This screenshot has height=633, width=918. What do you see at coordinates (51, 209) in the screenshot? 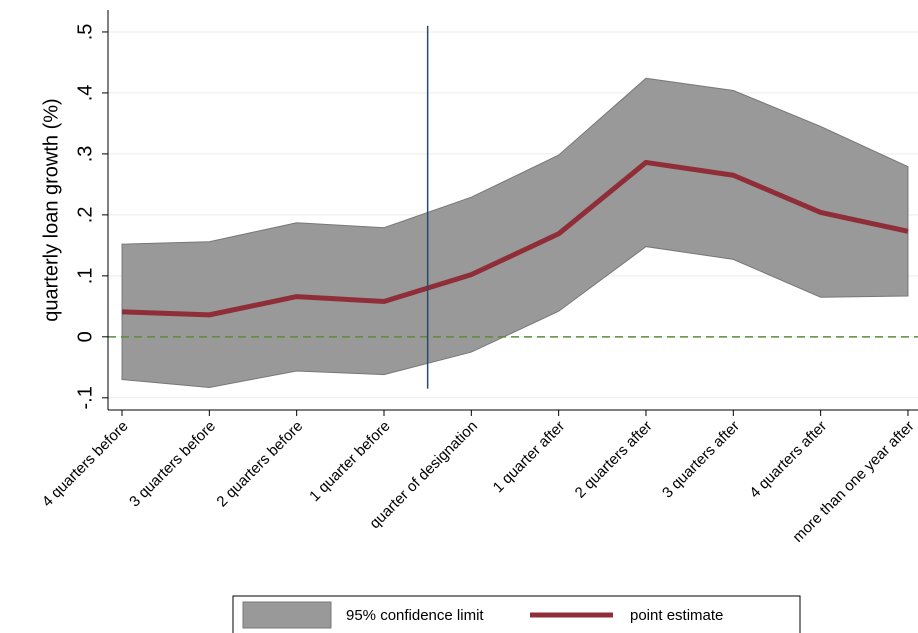
I see `y-axis-label: quarterly loan growth (%)` at bounding box center [51, 209].